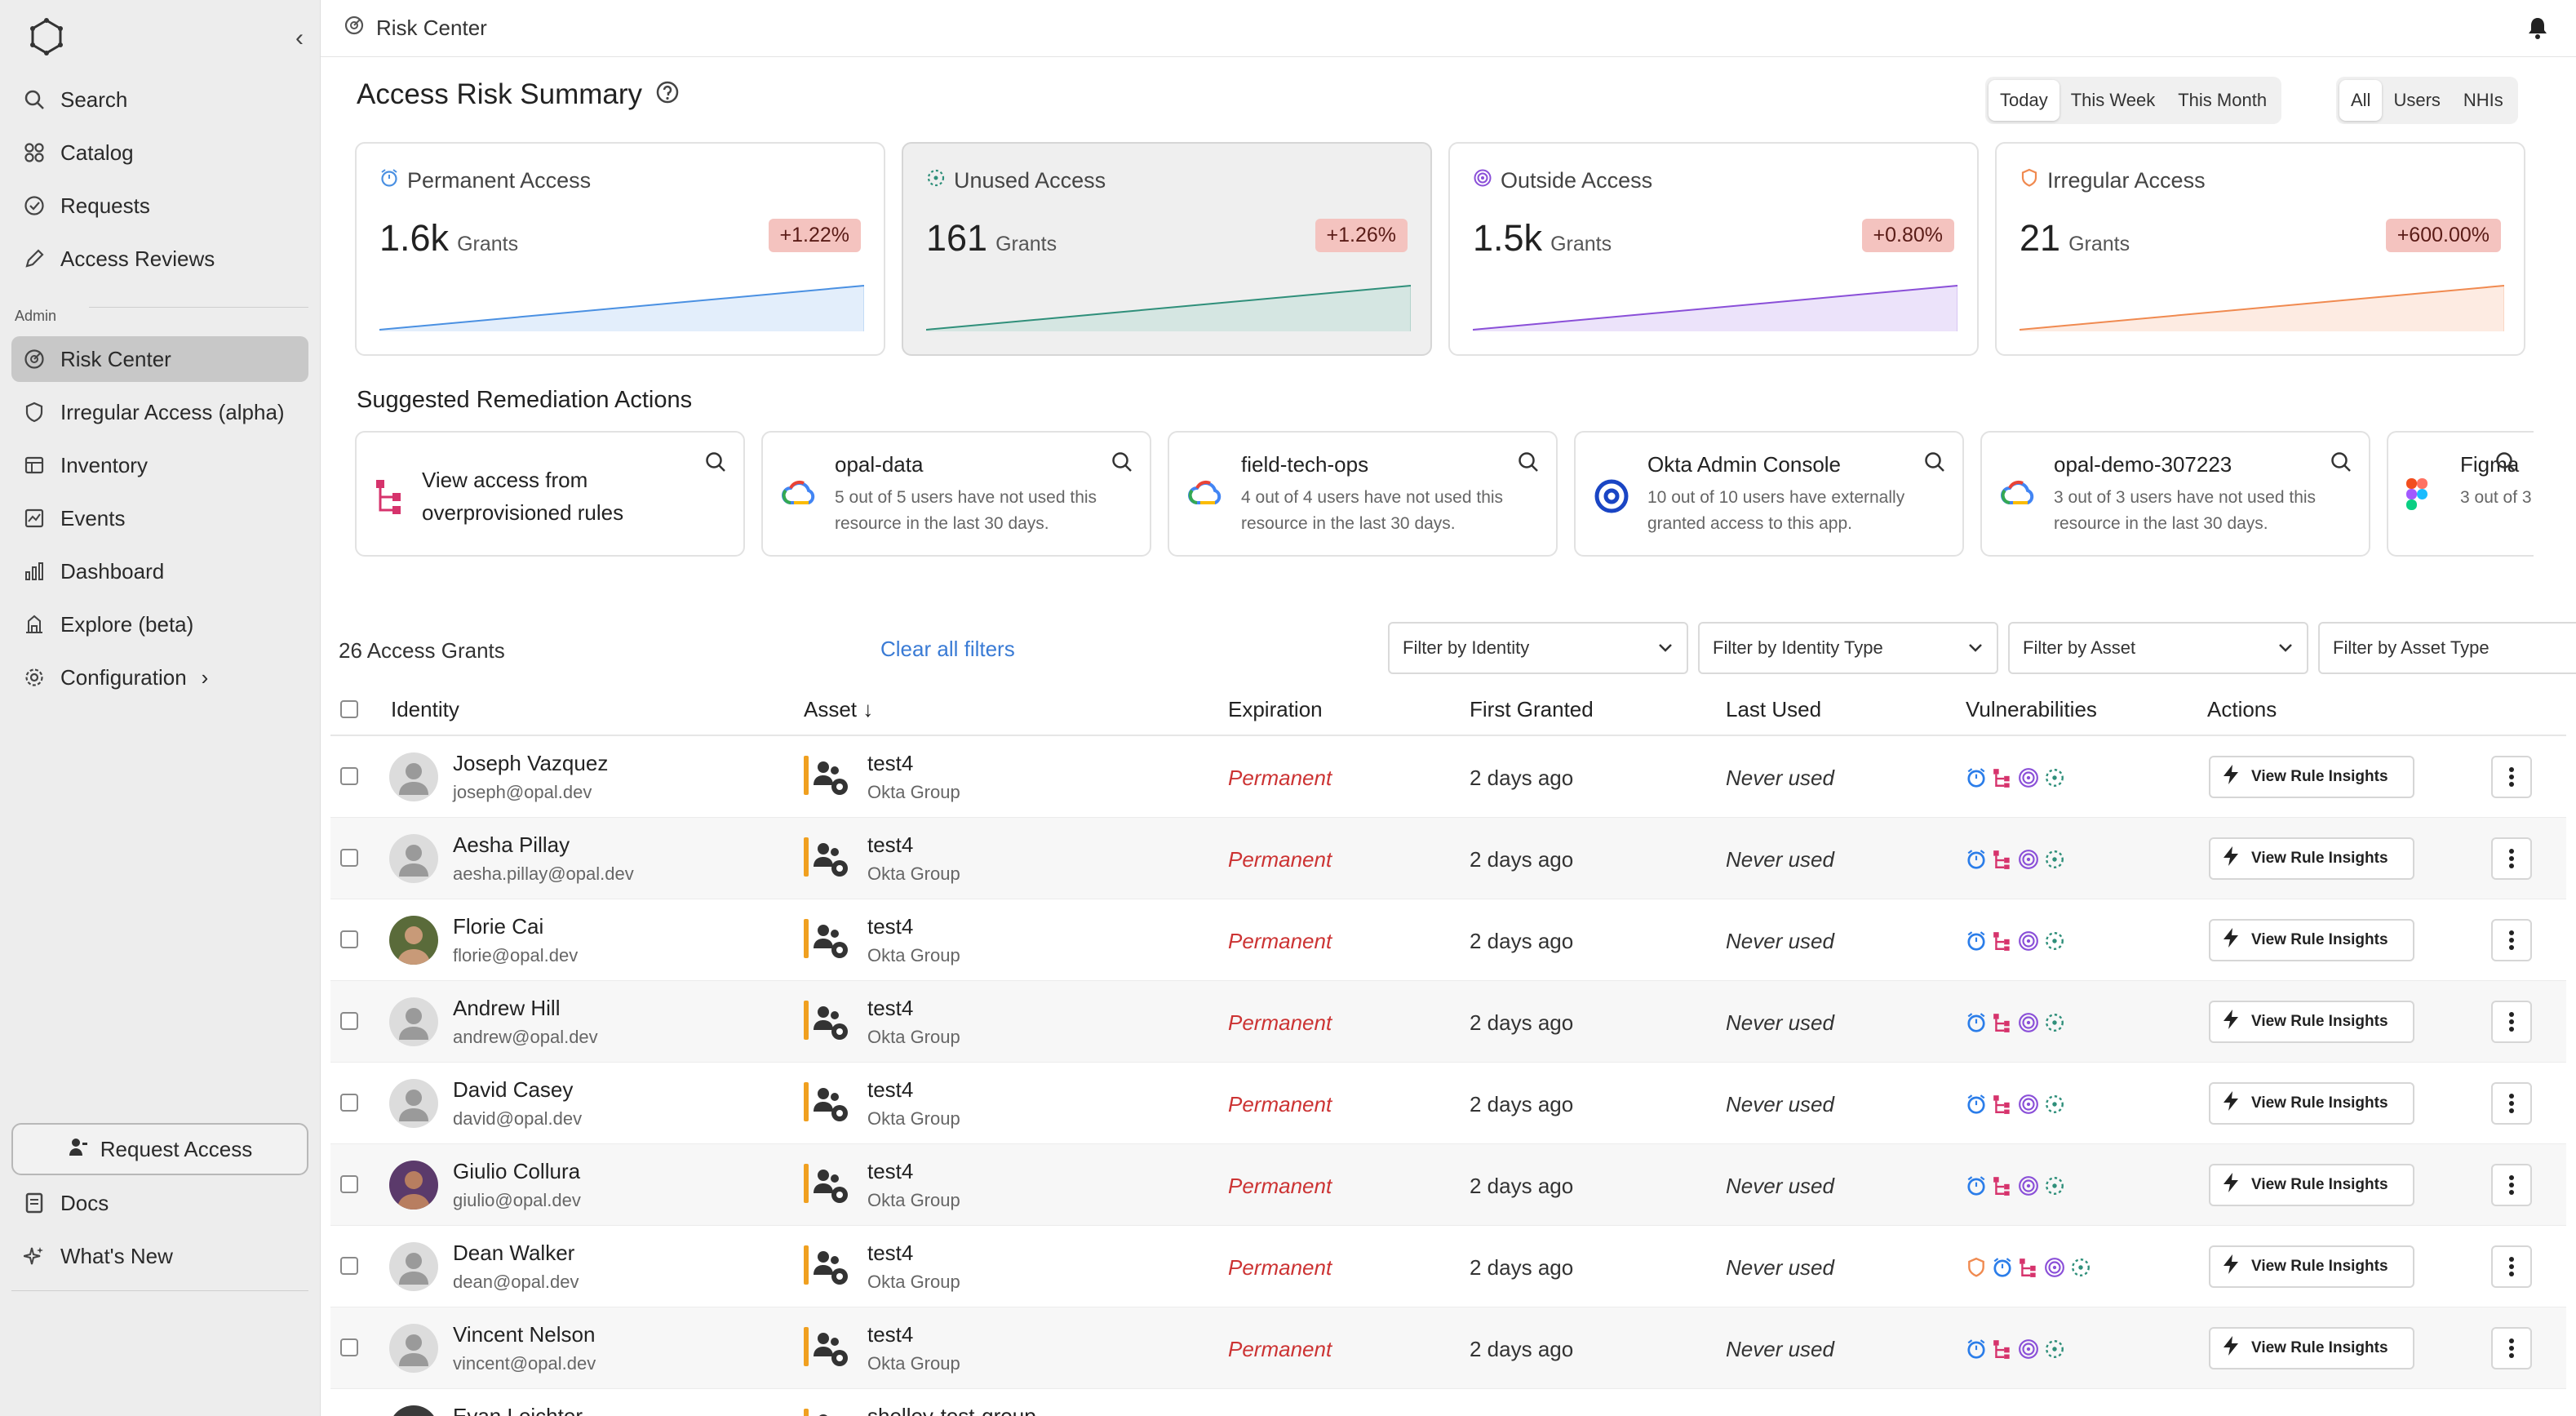  Describe the element at coordinates (2537, 31) in the screenshot. I see `bell-icon` at that location.